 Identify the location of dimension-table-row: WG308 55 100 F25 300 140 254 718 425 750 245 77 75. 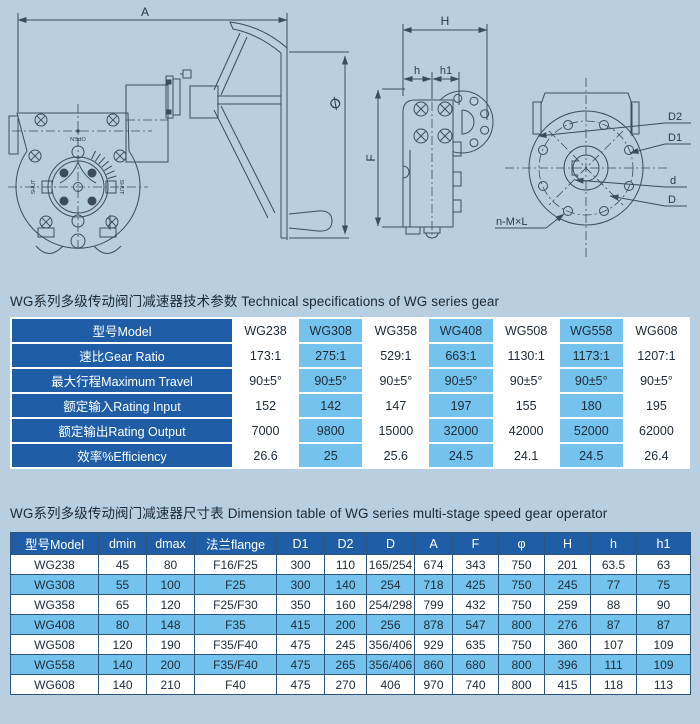
(350, 584).